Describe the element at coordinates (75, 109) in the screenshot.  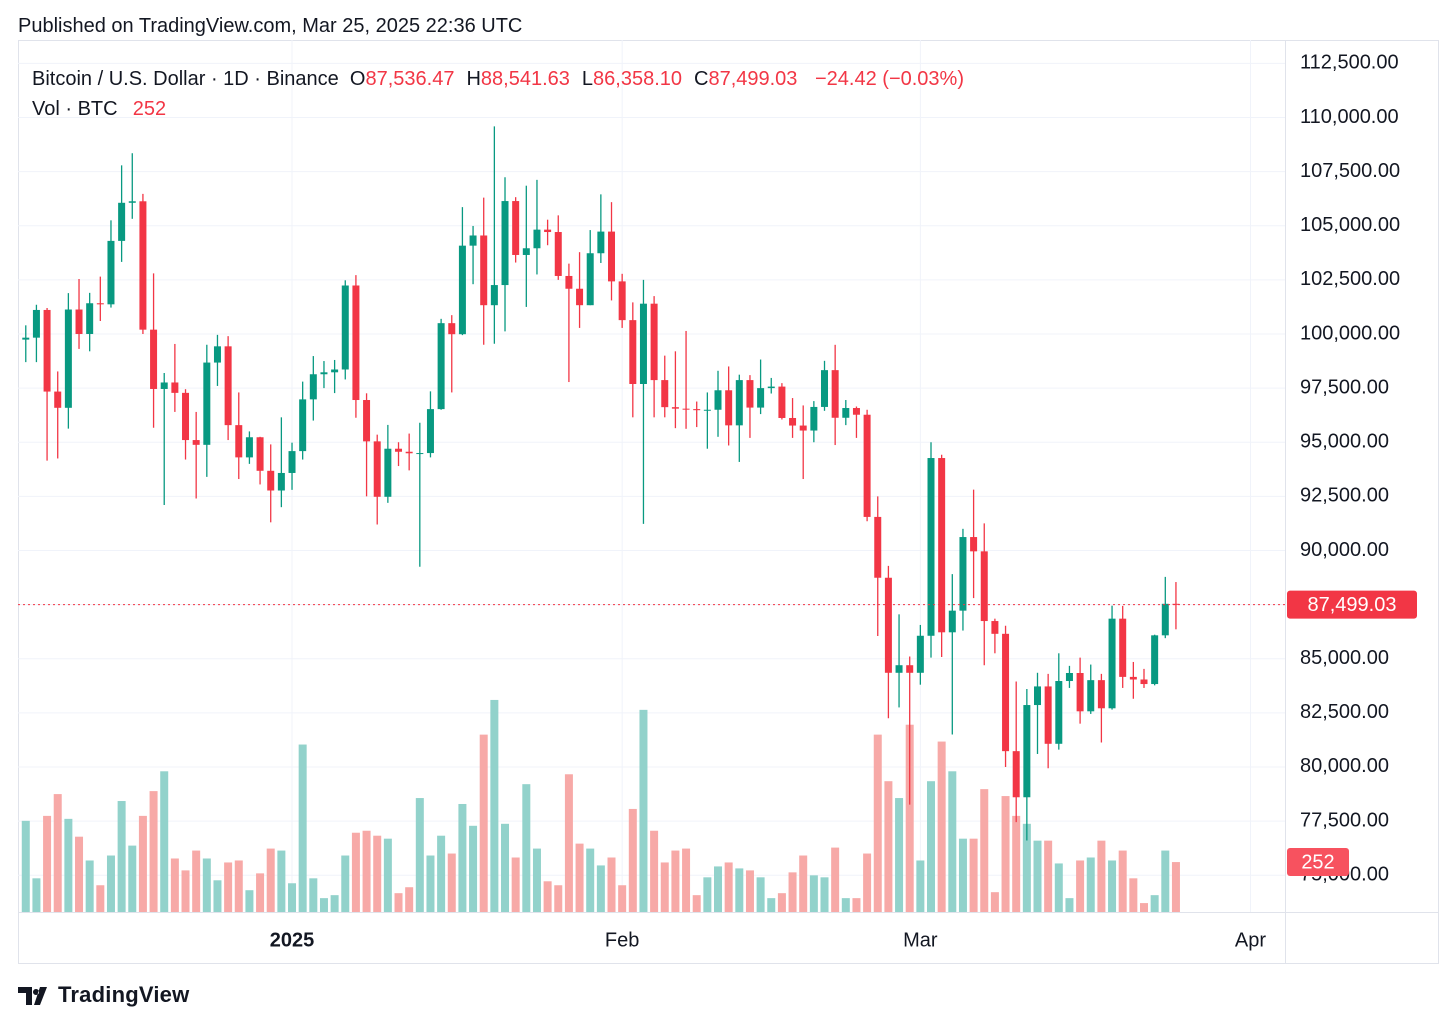
I see `volume-label: Vol · BTC` at that location.